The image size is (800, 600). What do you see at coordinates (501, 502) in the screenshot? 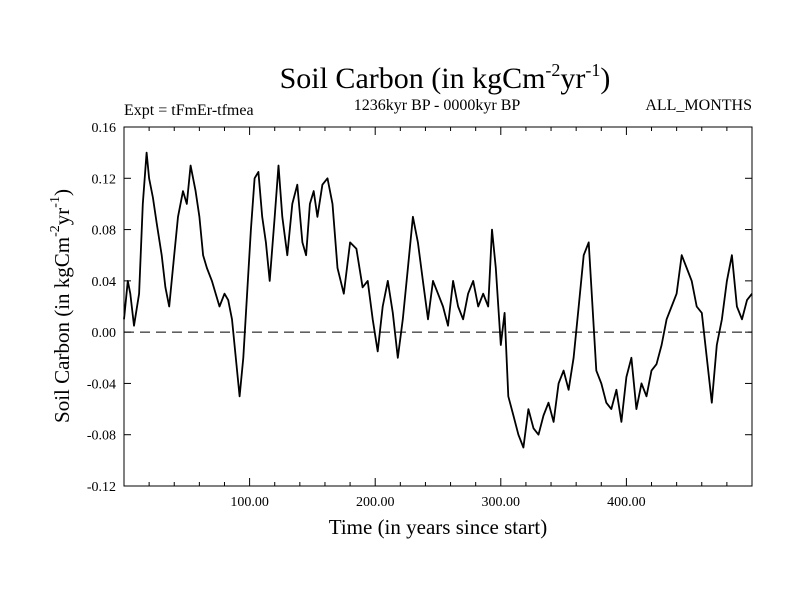
I see `x-tick-label: 300.00` at bounding box center [501, 502].